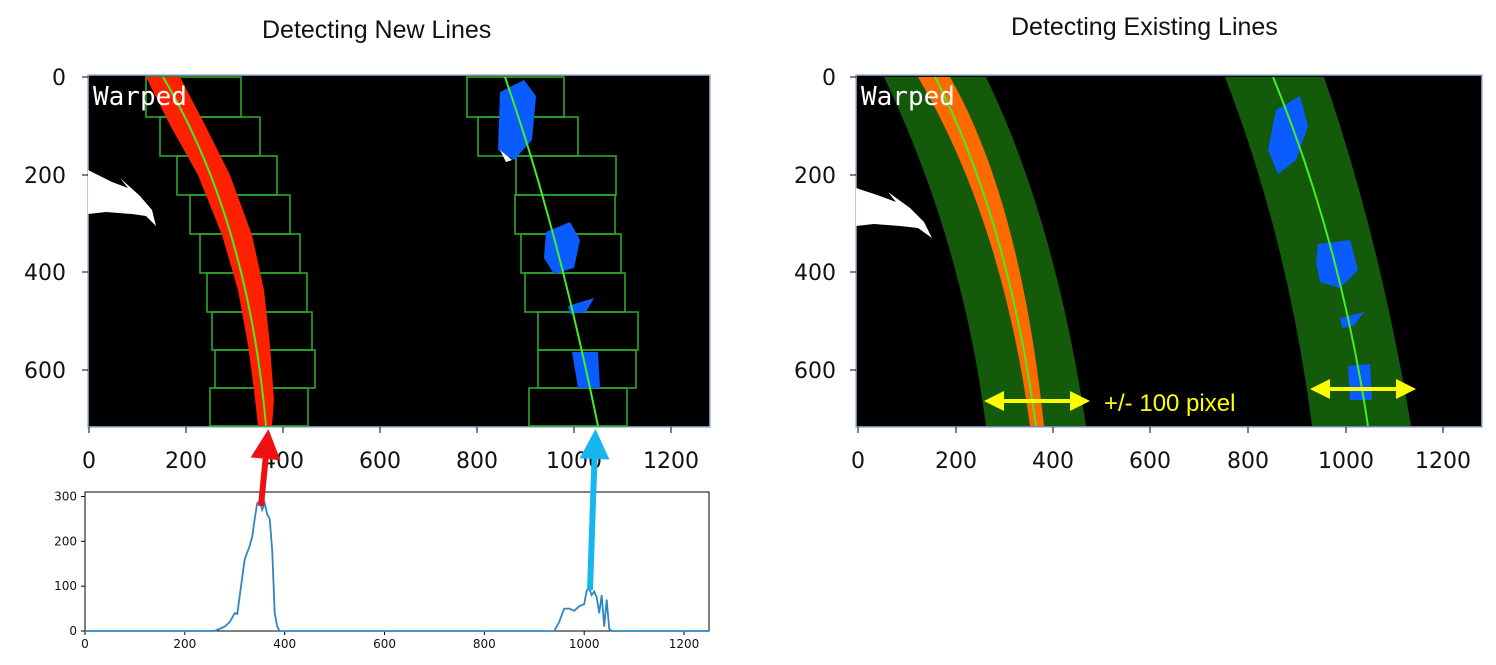 The image size is (1496, 665). What do you see at coordinates (56, 225) in the screenshot?
I see `left-image-y-axis: 0 200 400 600` at bounding box center [56, 225].